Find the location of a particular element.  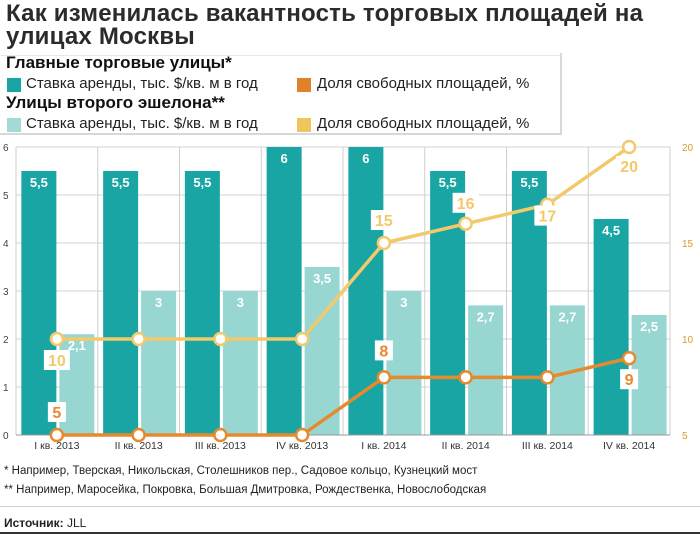

y-right-tick-label: 20 is located at coordinates (688, 148).